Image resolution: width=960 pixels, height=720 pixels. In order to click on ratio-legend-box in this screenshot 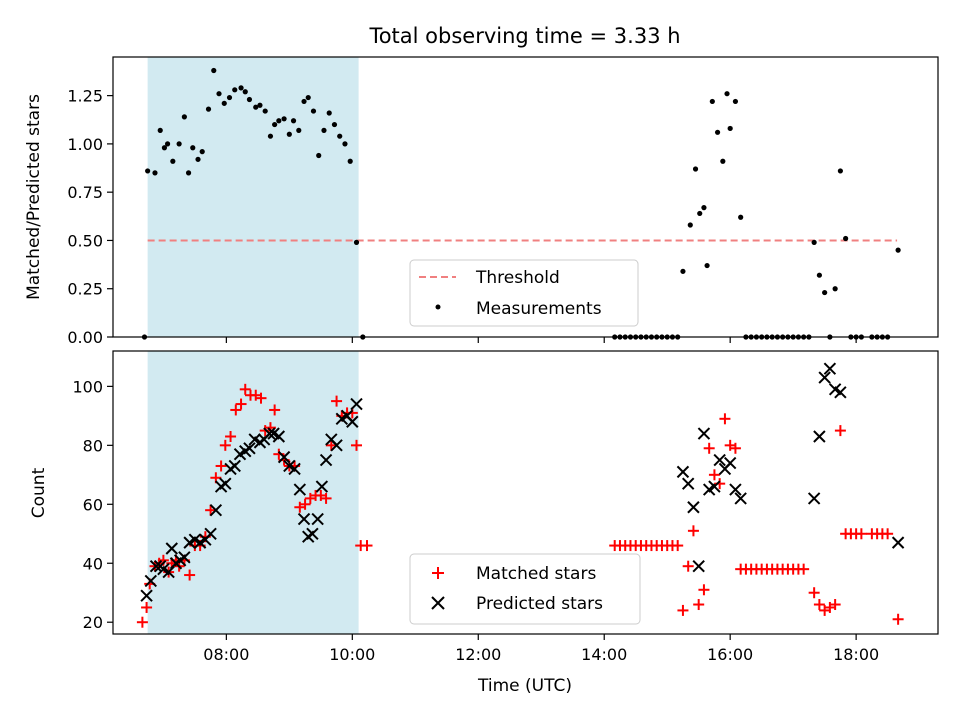, I will do `click(524, 293)`.